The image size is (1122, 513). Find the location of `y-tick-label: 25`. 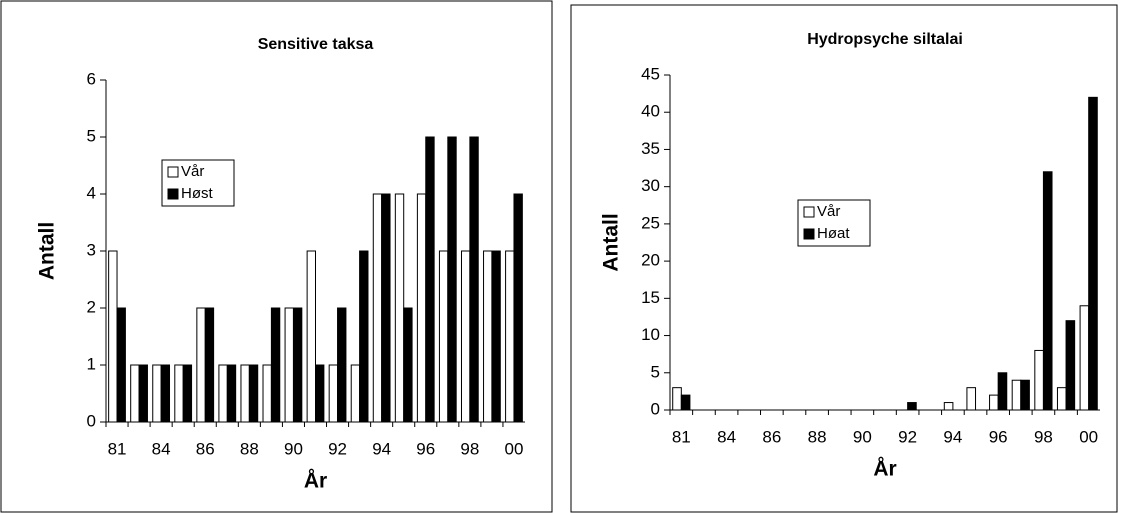

y-tick-label: 25 is located at coordinates (650, 222).